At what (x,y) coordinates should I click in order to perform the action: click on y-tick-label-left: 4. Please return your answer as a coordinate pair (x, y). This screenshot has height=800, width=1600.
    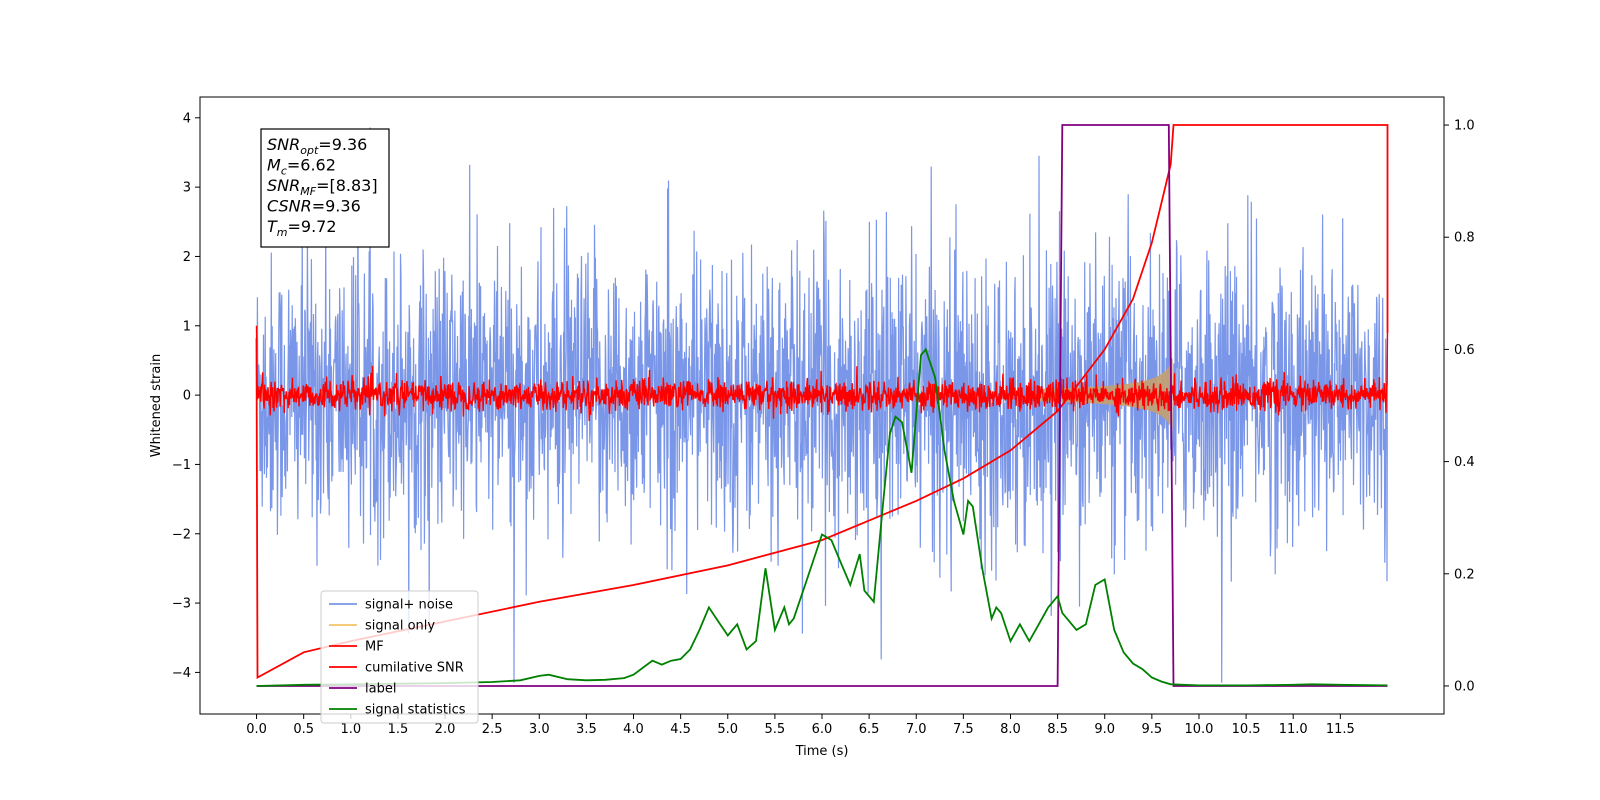
    Looking at the image, I should click on (187, 118).